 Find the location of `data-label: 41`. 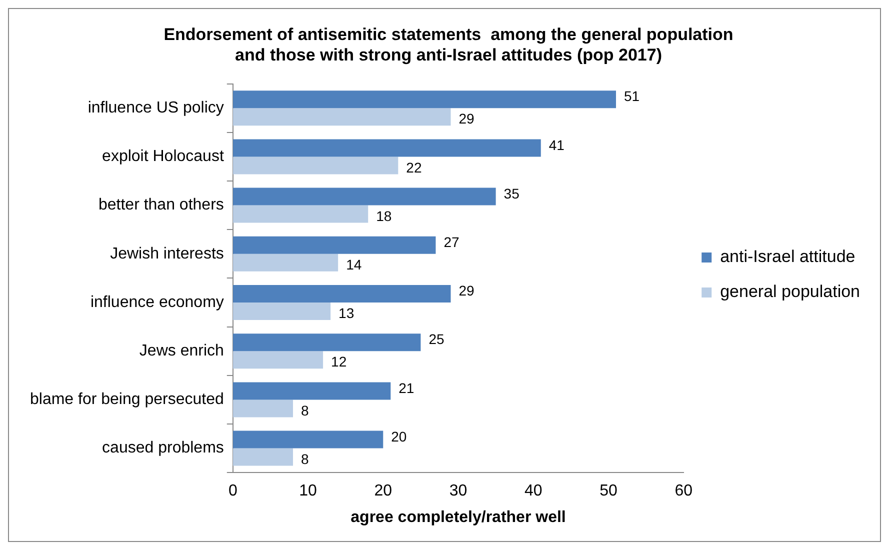

data-label: 41 is located at coordinates (556, 144).